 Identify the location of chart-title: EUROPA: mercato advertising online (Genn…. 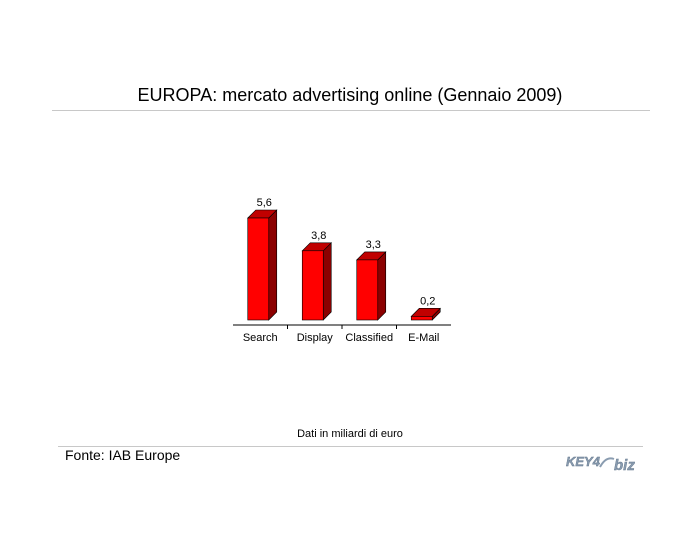
(350, 95).